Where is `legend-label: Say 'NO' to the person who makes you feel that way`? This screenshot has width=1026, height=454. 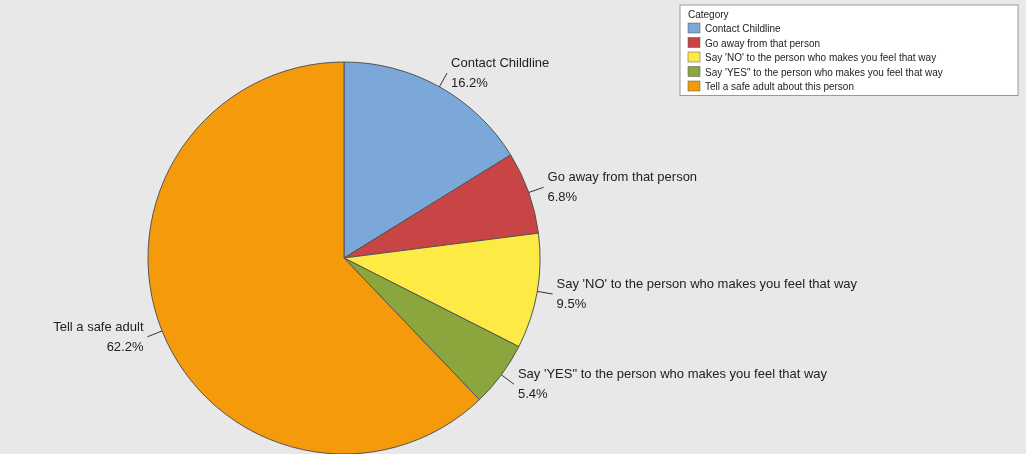
legend-label: Say 'NO' to the person who makes you feel that way is located at coordinates (821, 57).